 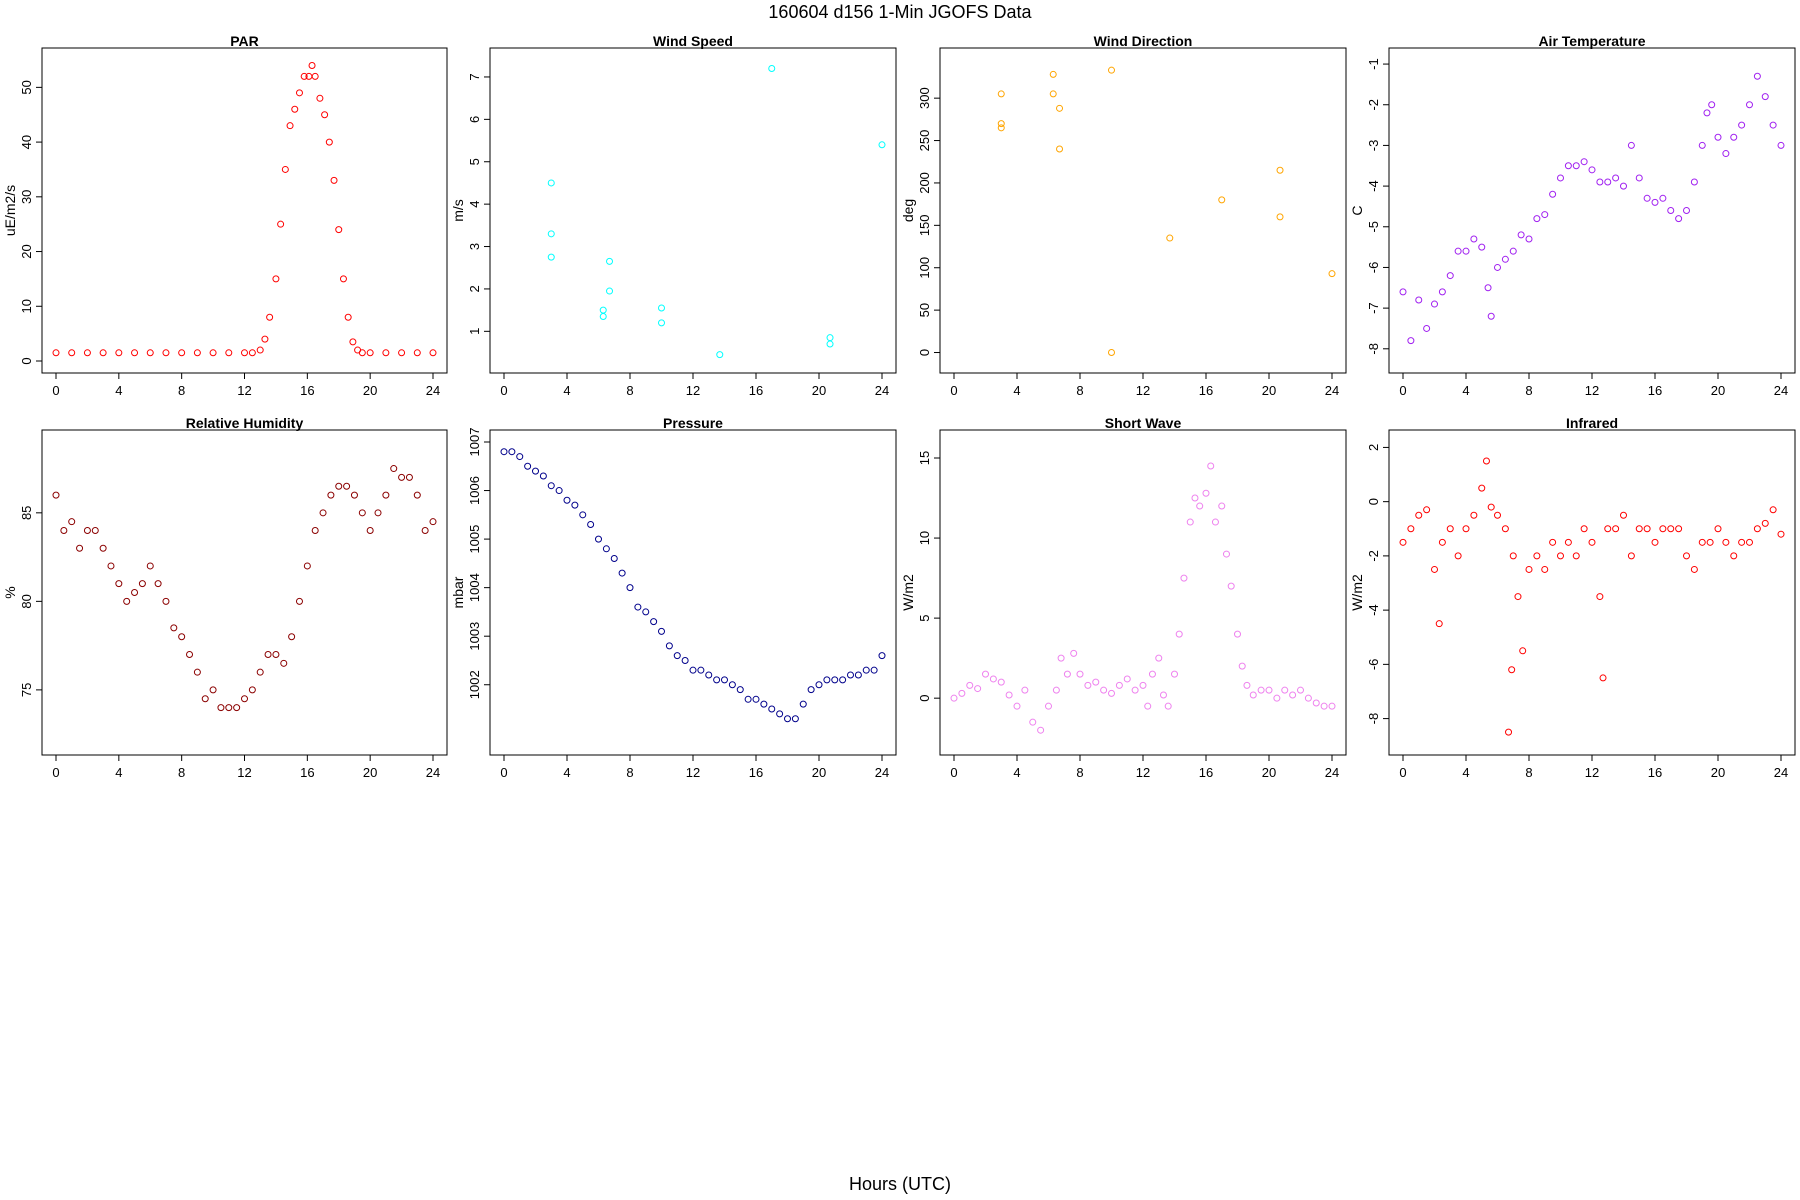 What do you see at coordinates (1357, 592) in the screenshot?
I see `y-axis-label: W/m2` at bounding box center [1357, 592].